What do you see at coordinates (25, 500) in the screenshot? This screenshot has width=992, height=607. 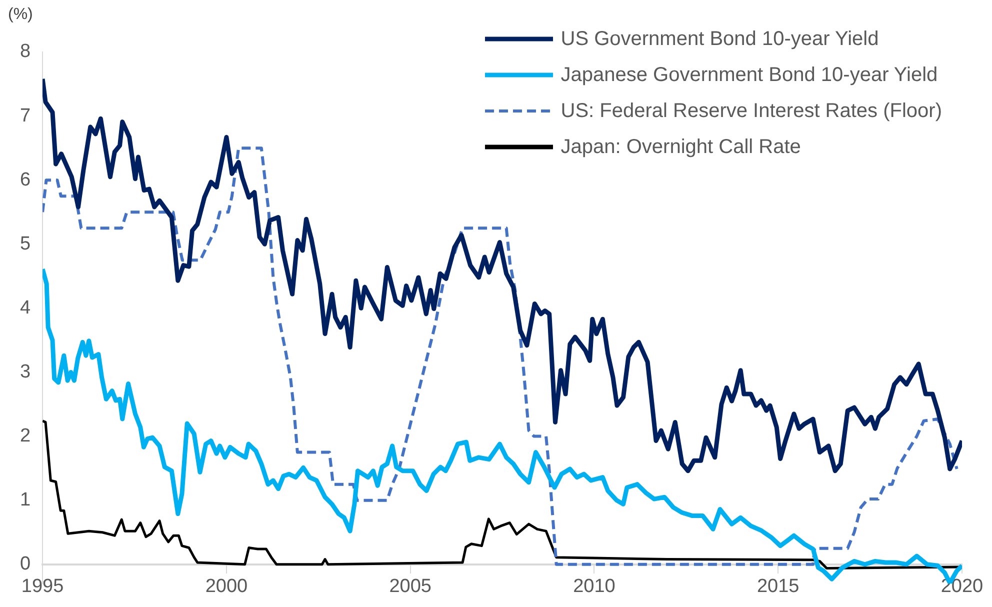 I see `y-tick-label: 1` at bounding box center [25, 500].